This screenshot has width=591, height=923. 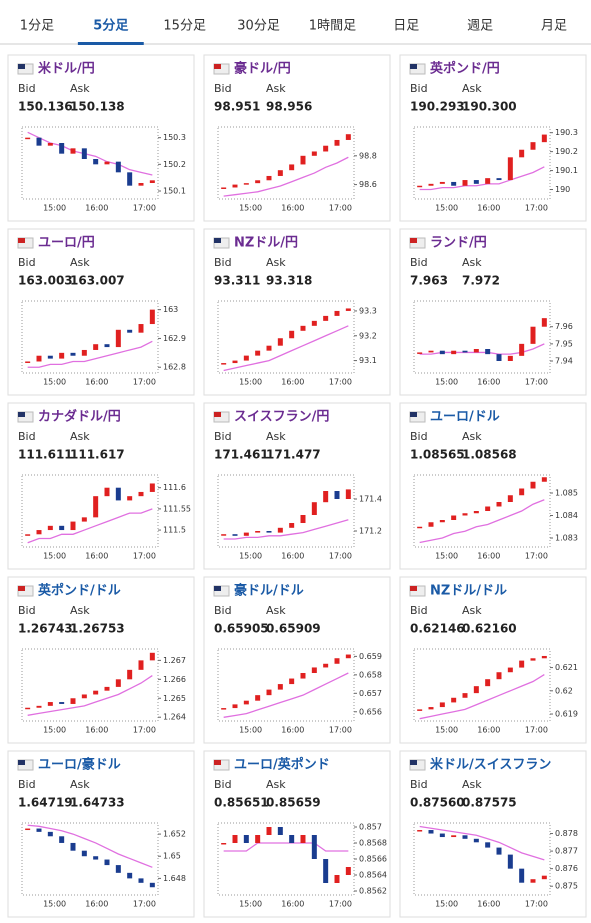 What do you see at coordinates (480, 26) in the screenshot?
I see `tab: 週足` at bounding box center [480, 26].